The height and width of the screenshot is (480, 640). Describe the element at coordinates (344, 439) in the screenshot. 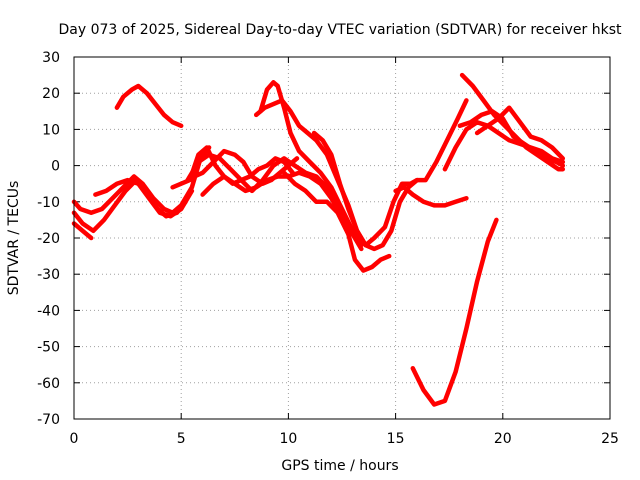

I see `x-tick-labels: 0 5 10 15 20 25` at that location.